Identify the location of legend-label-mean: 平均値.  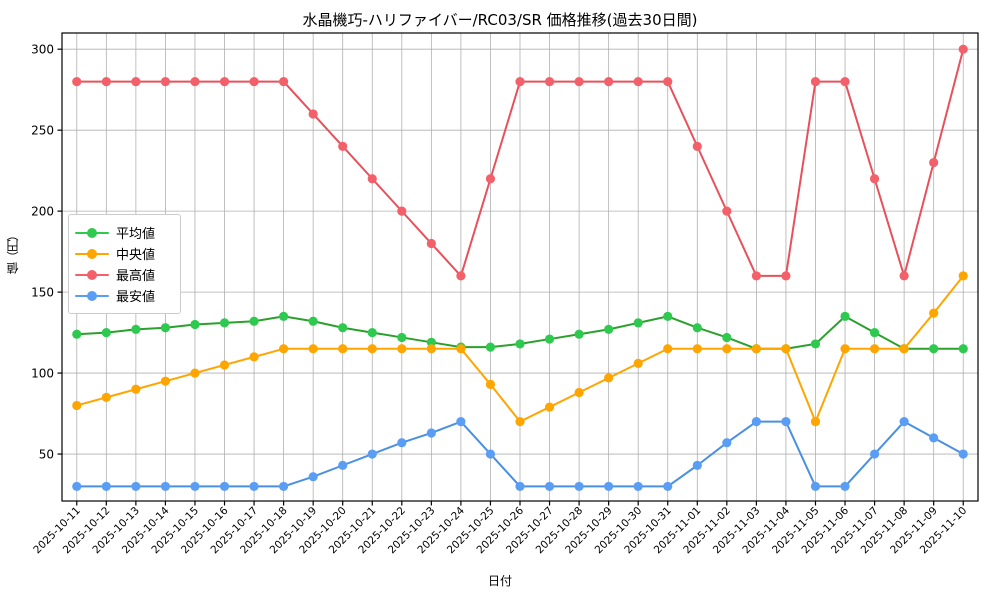
(136, 234).